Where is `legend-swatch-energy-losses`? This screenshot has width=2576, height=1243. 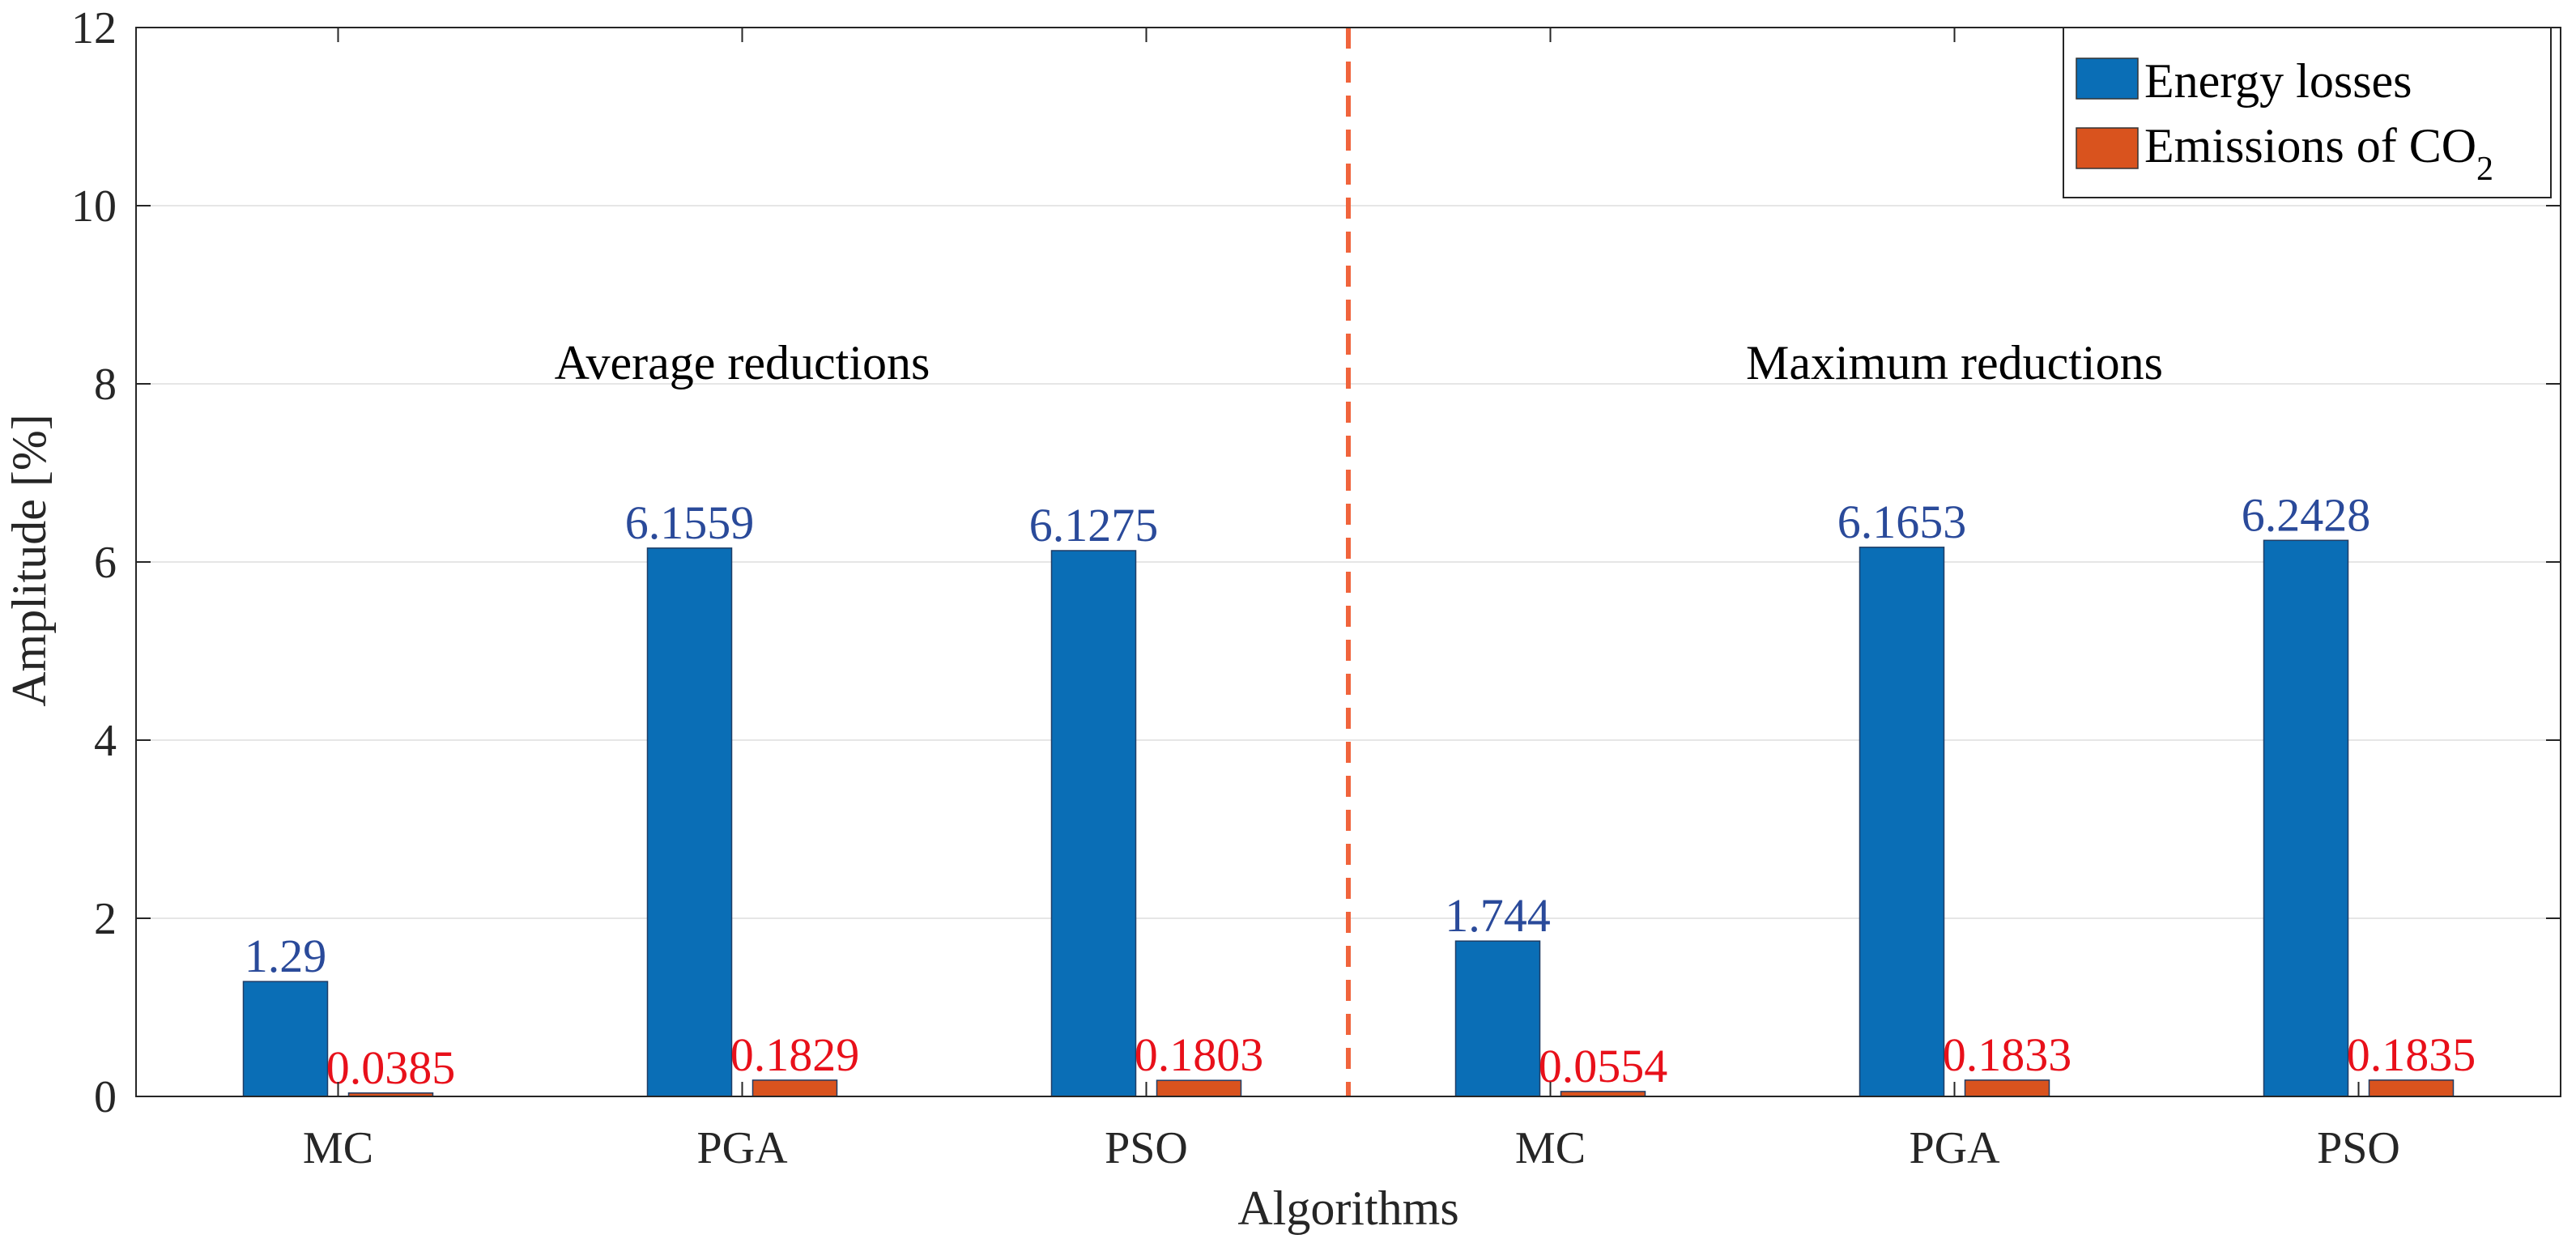 legend-swatch-energy-losses is located at coordinates (2107, 78).